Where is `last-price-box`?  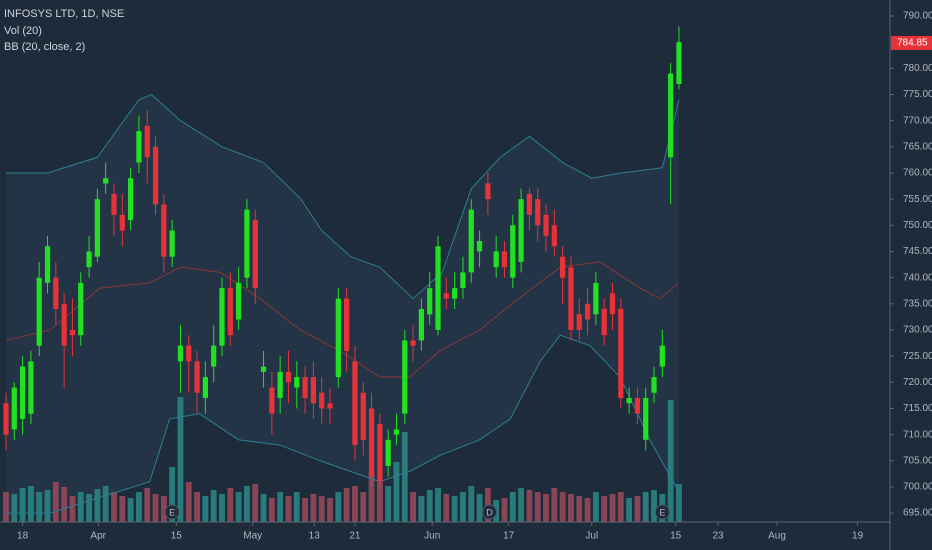 last-price-box is located at coordinates (911, 42).